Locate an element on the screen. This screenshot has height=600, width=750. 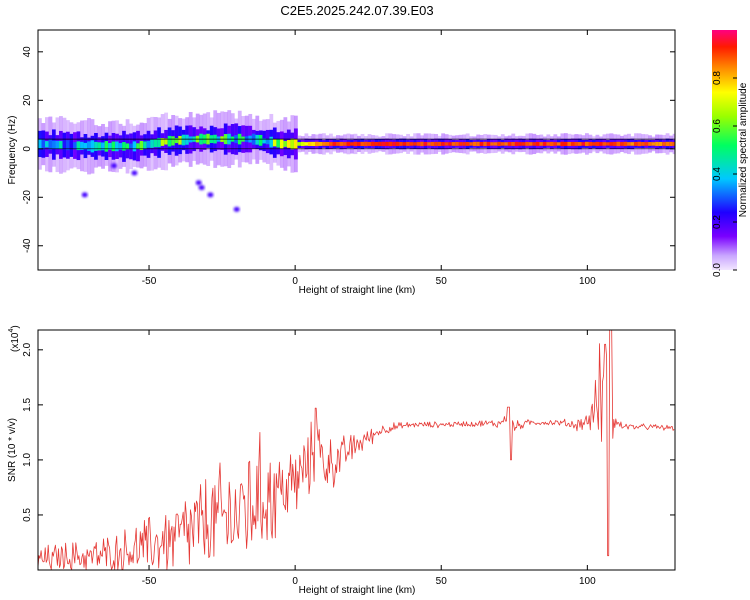
snr-ylabel: SNR (10 * v/v) is located at coordinates (12, 450).